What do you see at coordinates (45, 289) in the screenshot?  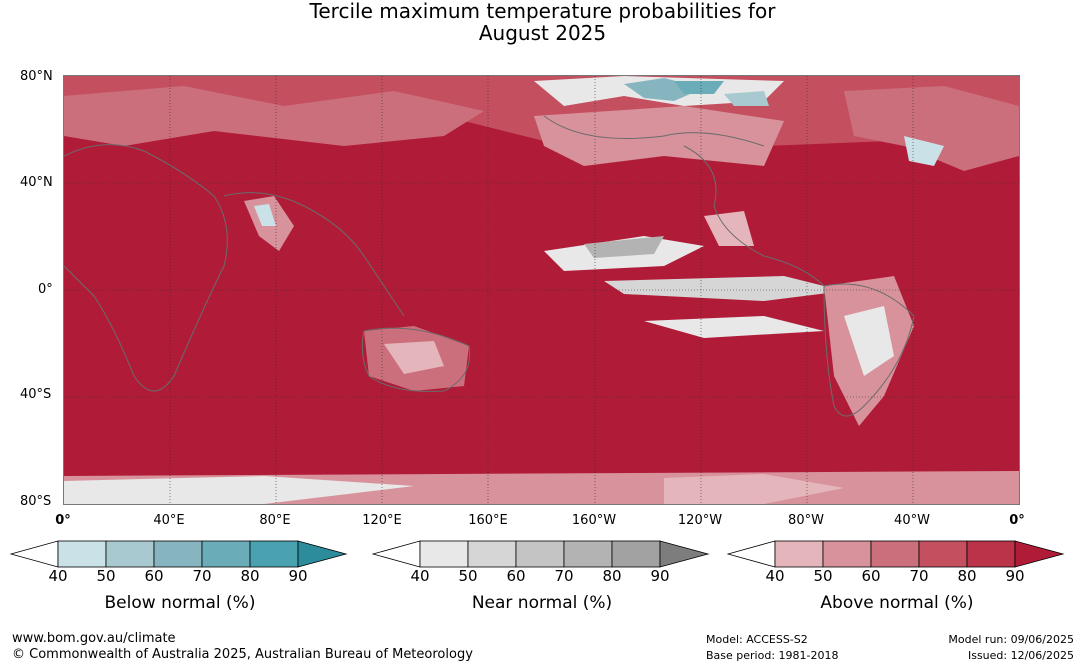 I see `lat-label-equator: 0°` at bounding box center [45, 289].